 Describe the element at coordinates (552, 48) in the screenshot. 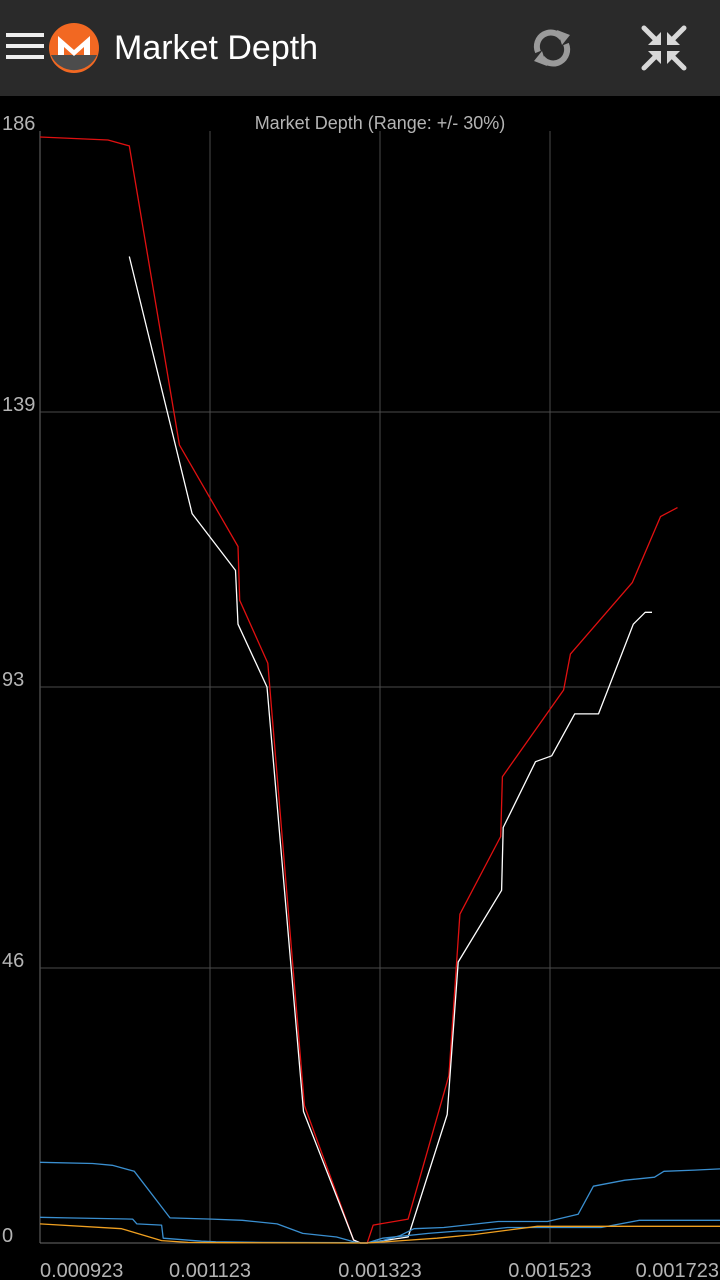

I see `refresh-icon` at that location.